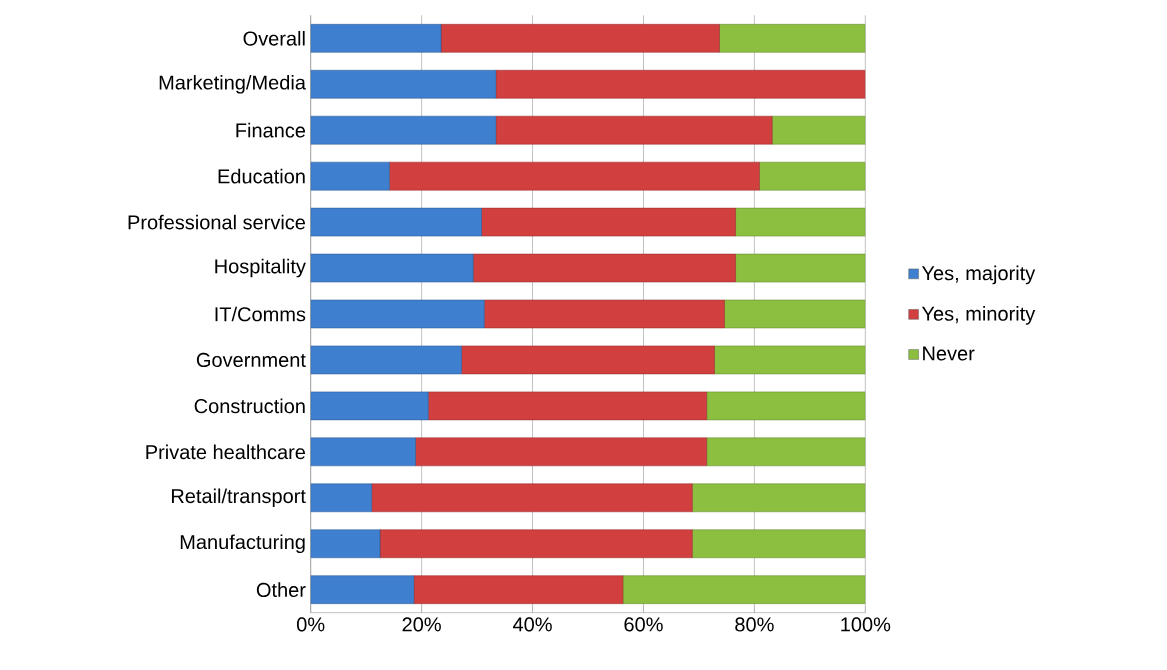 This screenshot has height=670, width=1167. I want to click on x-tick-label: 40%, so click(532, 624).